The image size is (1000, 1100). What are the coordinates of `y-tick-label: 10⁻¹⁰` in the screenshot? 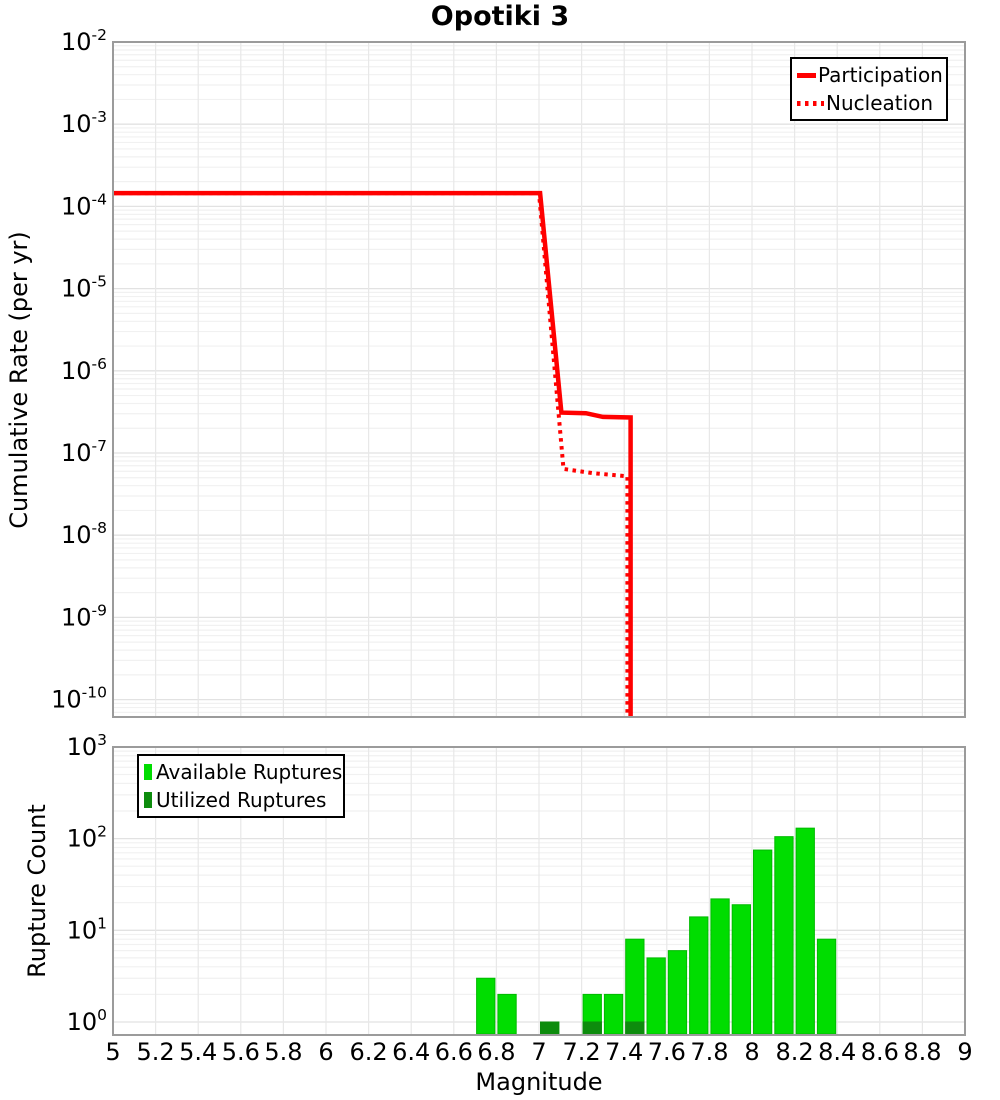 It's located at (79, 699).